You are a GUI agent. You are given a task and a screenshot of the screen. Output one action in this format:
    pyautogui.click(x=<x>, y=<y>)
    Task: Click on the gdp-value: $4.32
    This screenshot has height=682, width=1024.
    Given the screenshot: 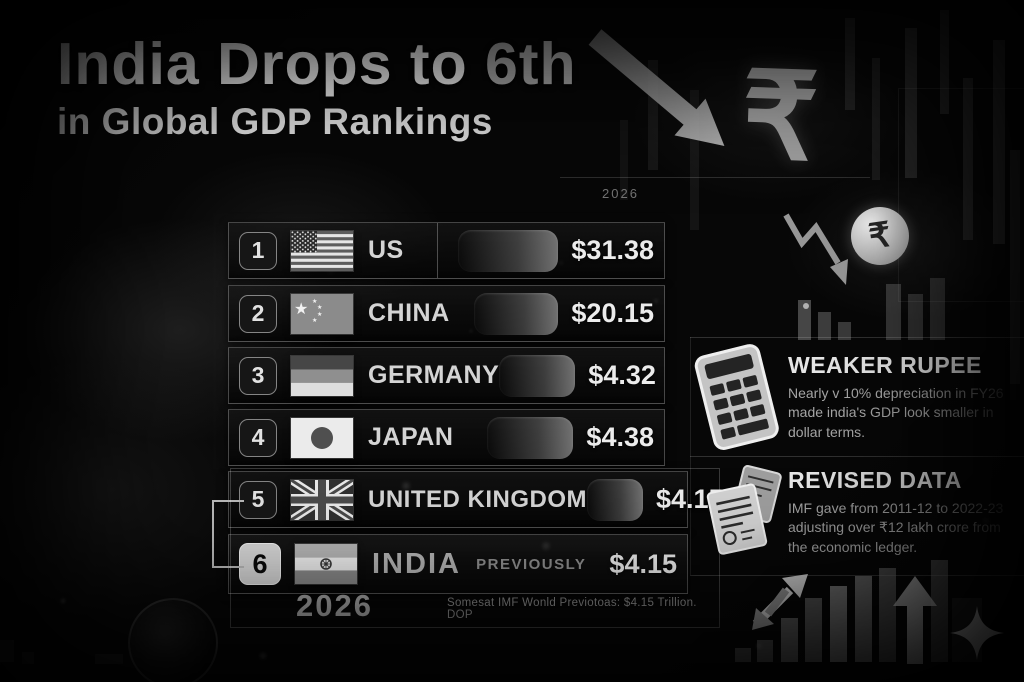 What is the action you would take?
    pyautogui.click(x=622, y=375)
    